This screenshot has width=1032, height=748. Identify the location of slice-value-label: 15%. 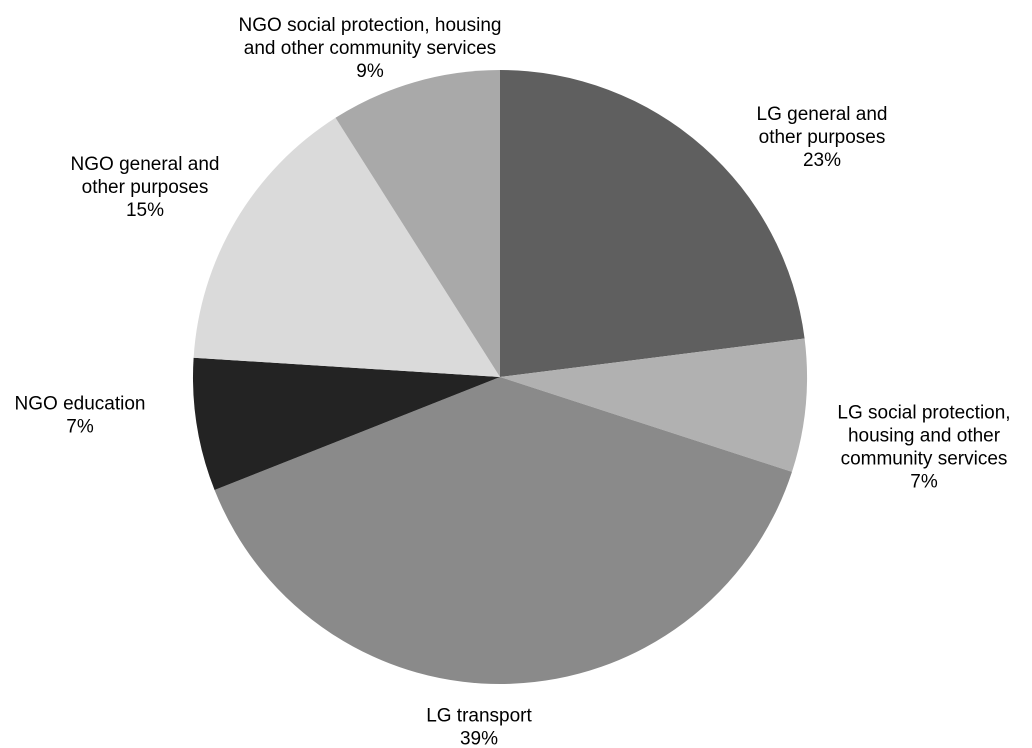
(145, 210).